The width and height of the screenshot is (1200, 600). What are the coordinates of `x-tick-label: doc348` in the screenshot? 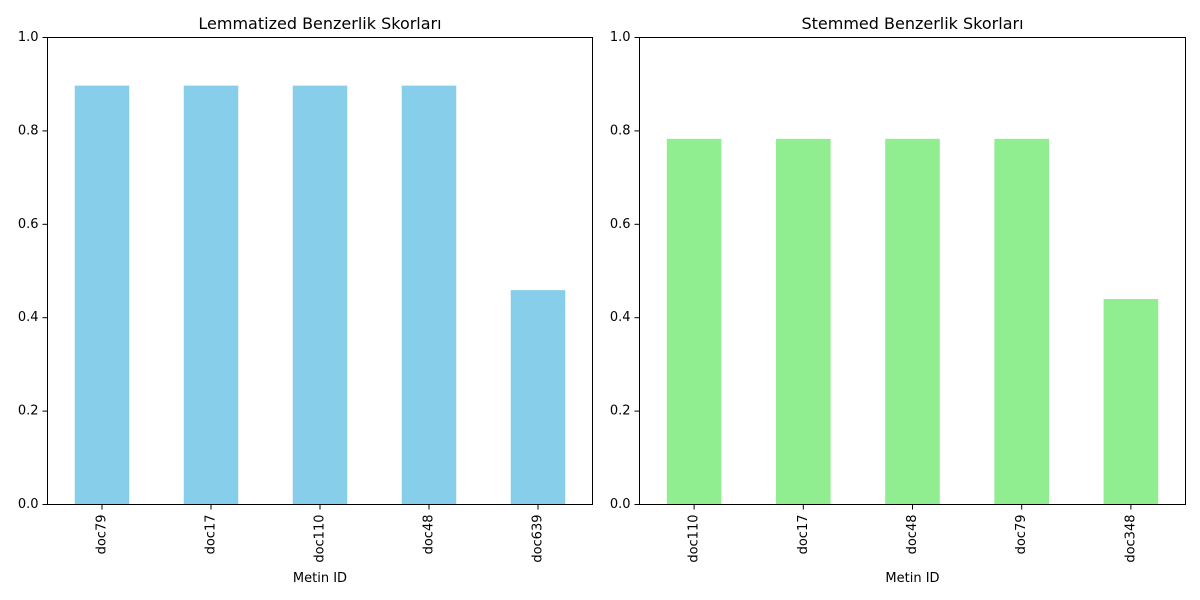 It's located at (1130, 539).